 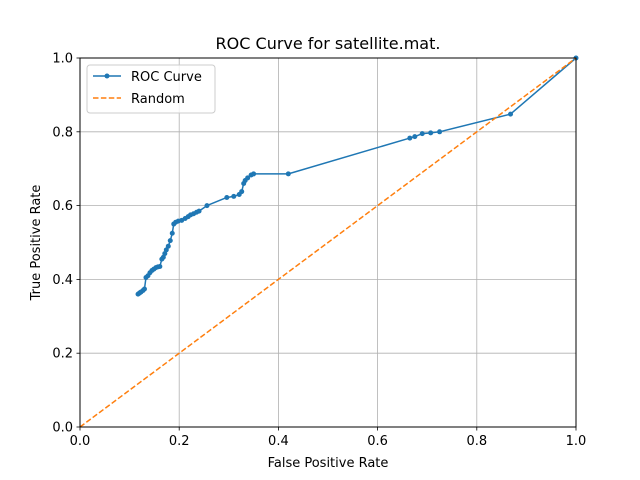 What do you see at coordinates (179, 441) in the screenshot?
I see `x-tick-label: 0.2` at bounding box center [179, 441].